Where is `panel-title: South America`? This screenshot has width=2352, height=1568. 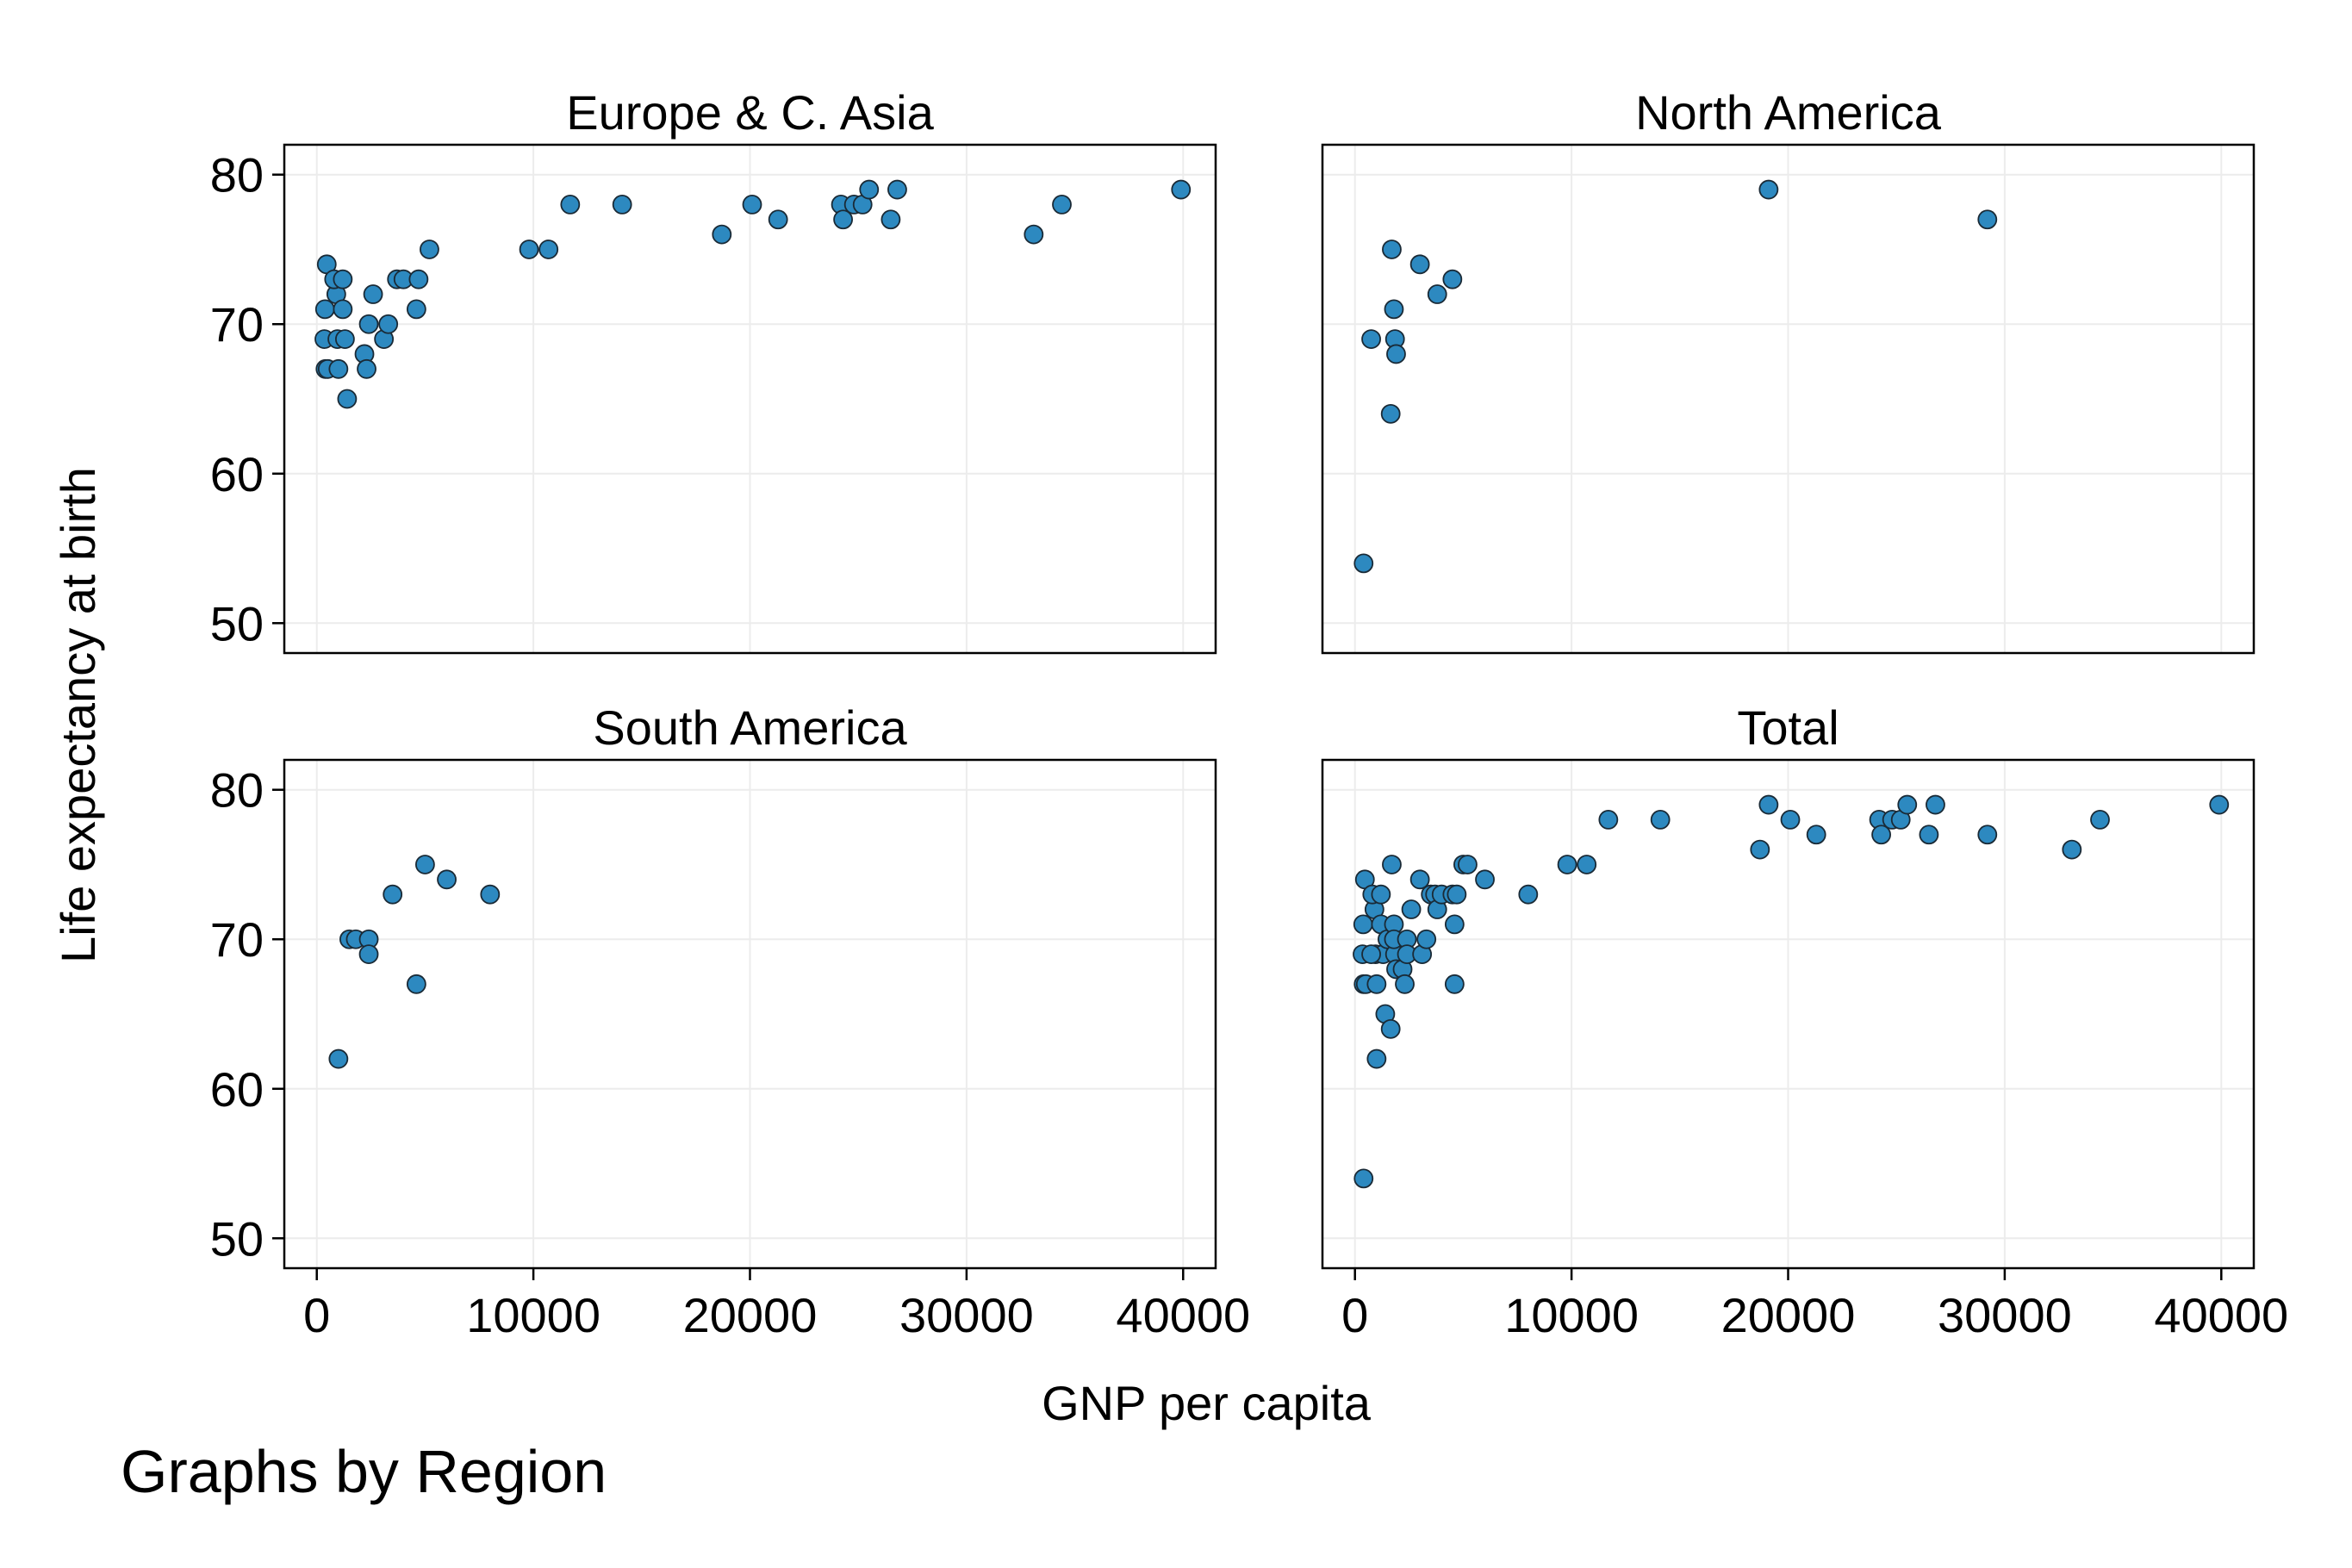 panel-title: South America is located at coordinates (750, 728).